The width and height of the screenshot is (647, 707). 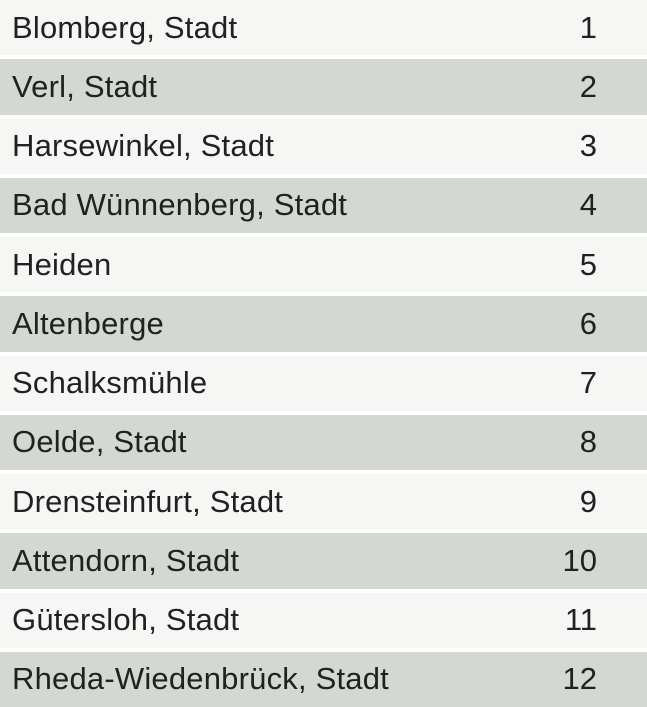 What do you see at coordinates (85, 86) in the screenshot?
I see `municipality-name: Verl, Stadt` at bounding box center [85, 86].